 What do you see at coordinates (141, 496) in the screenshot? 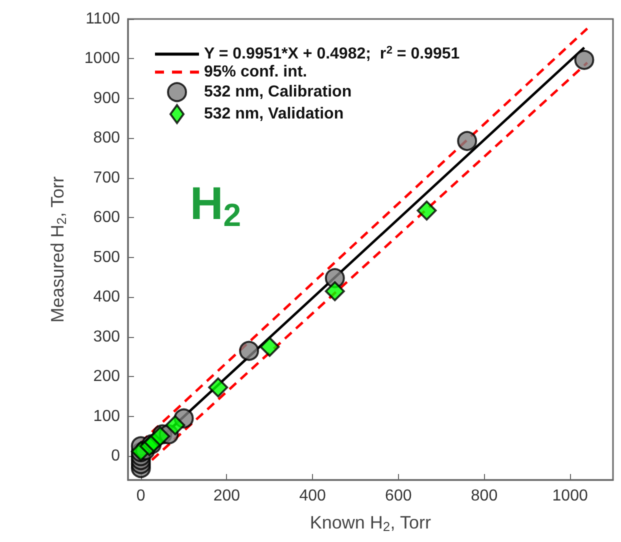
I see `x-tick-label: 0` at bounding box center [141, 496].